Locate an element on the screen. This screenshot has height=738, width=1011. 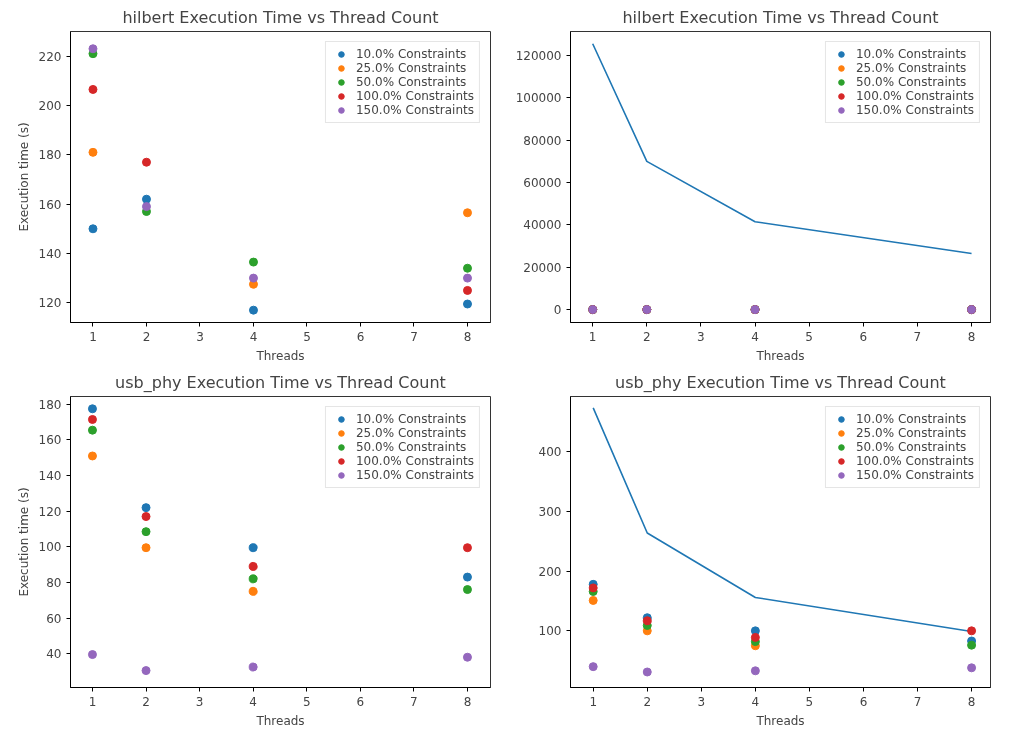
y-tick-label: 100000 is located at coordinates (538, 98).